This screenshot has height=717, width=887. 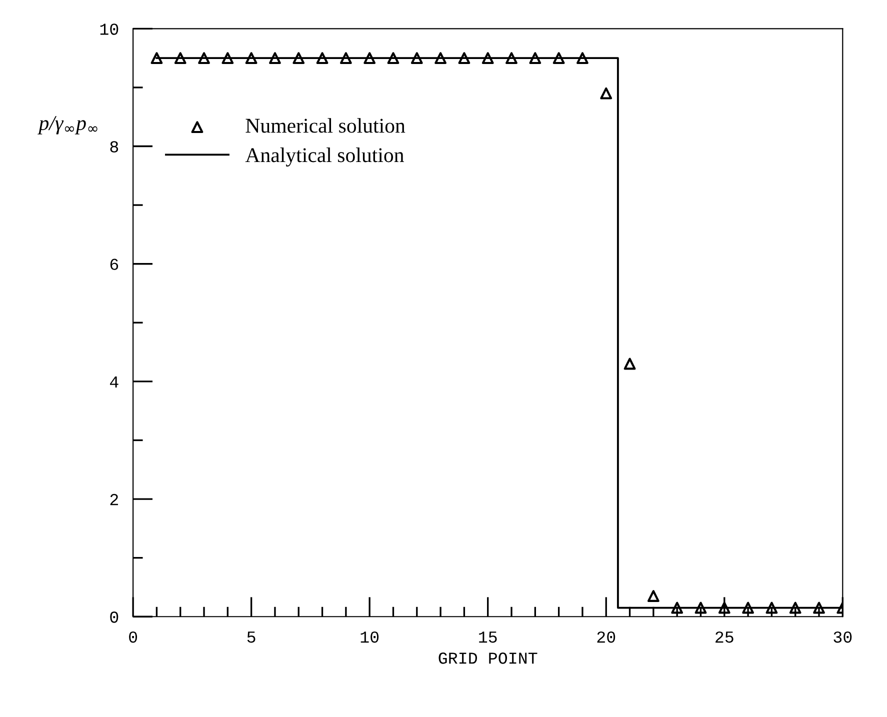 I want to click on y-tick-label: 4, so click(x=114, y=382).